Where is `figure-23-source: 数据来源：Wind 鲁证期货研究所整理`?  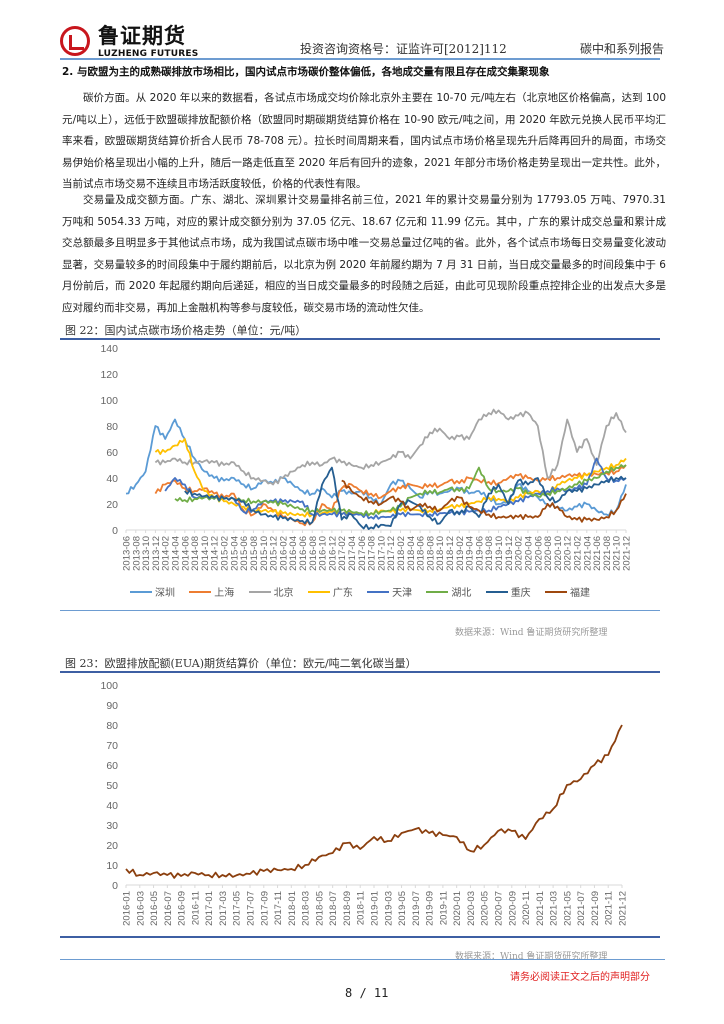 figure-23-source: 数据来源：Wind 鲁证期货研究所整理 is located at coordinates (531, 957).